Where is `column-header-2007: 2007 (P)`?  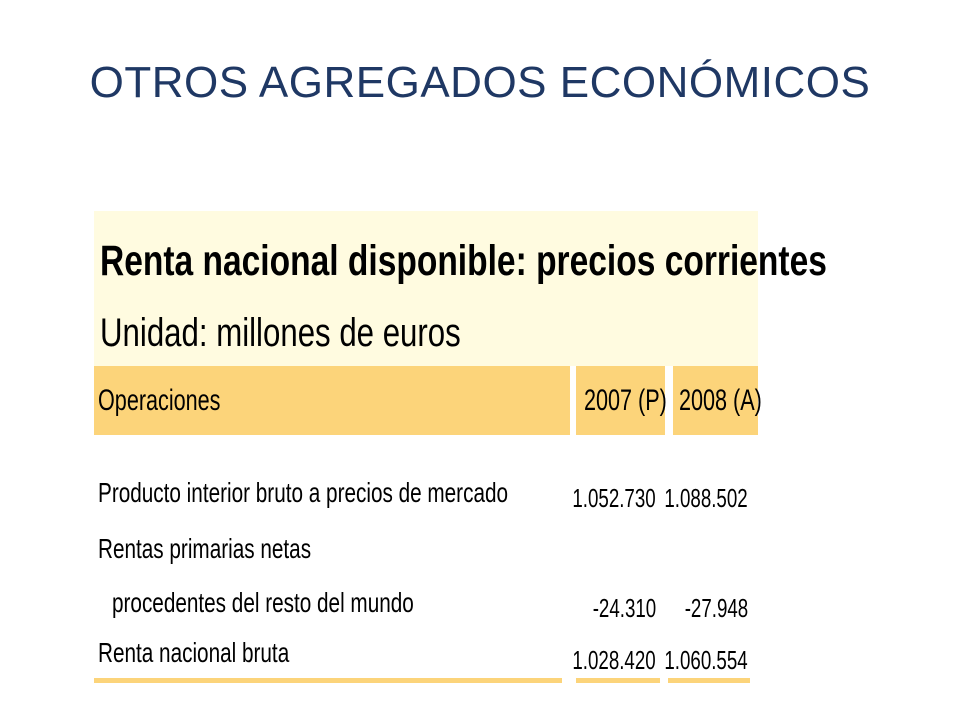
column-header-2007: 2007 (P) is located at coordinates (621, 400).